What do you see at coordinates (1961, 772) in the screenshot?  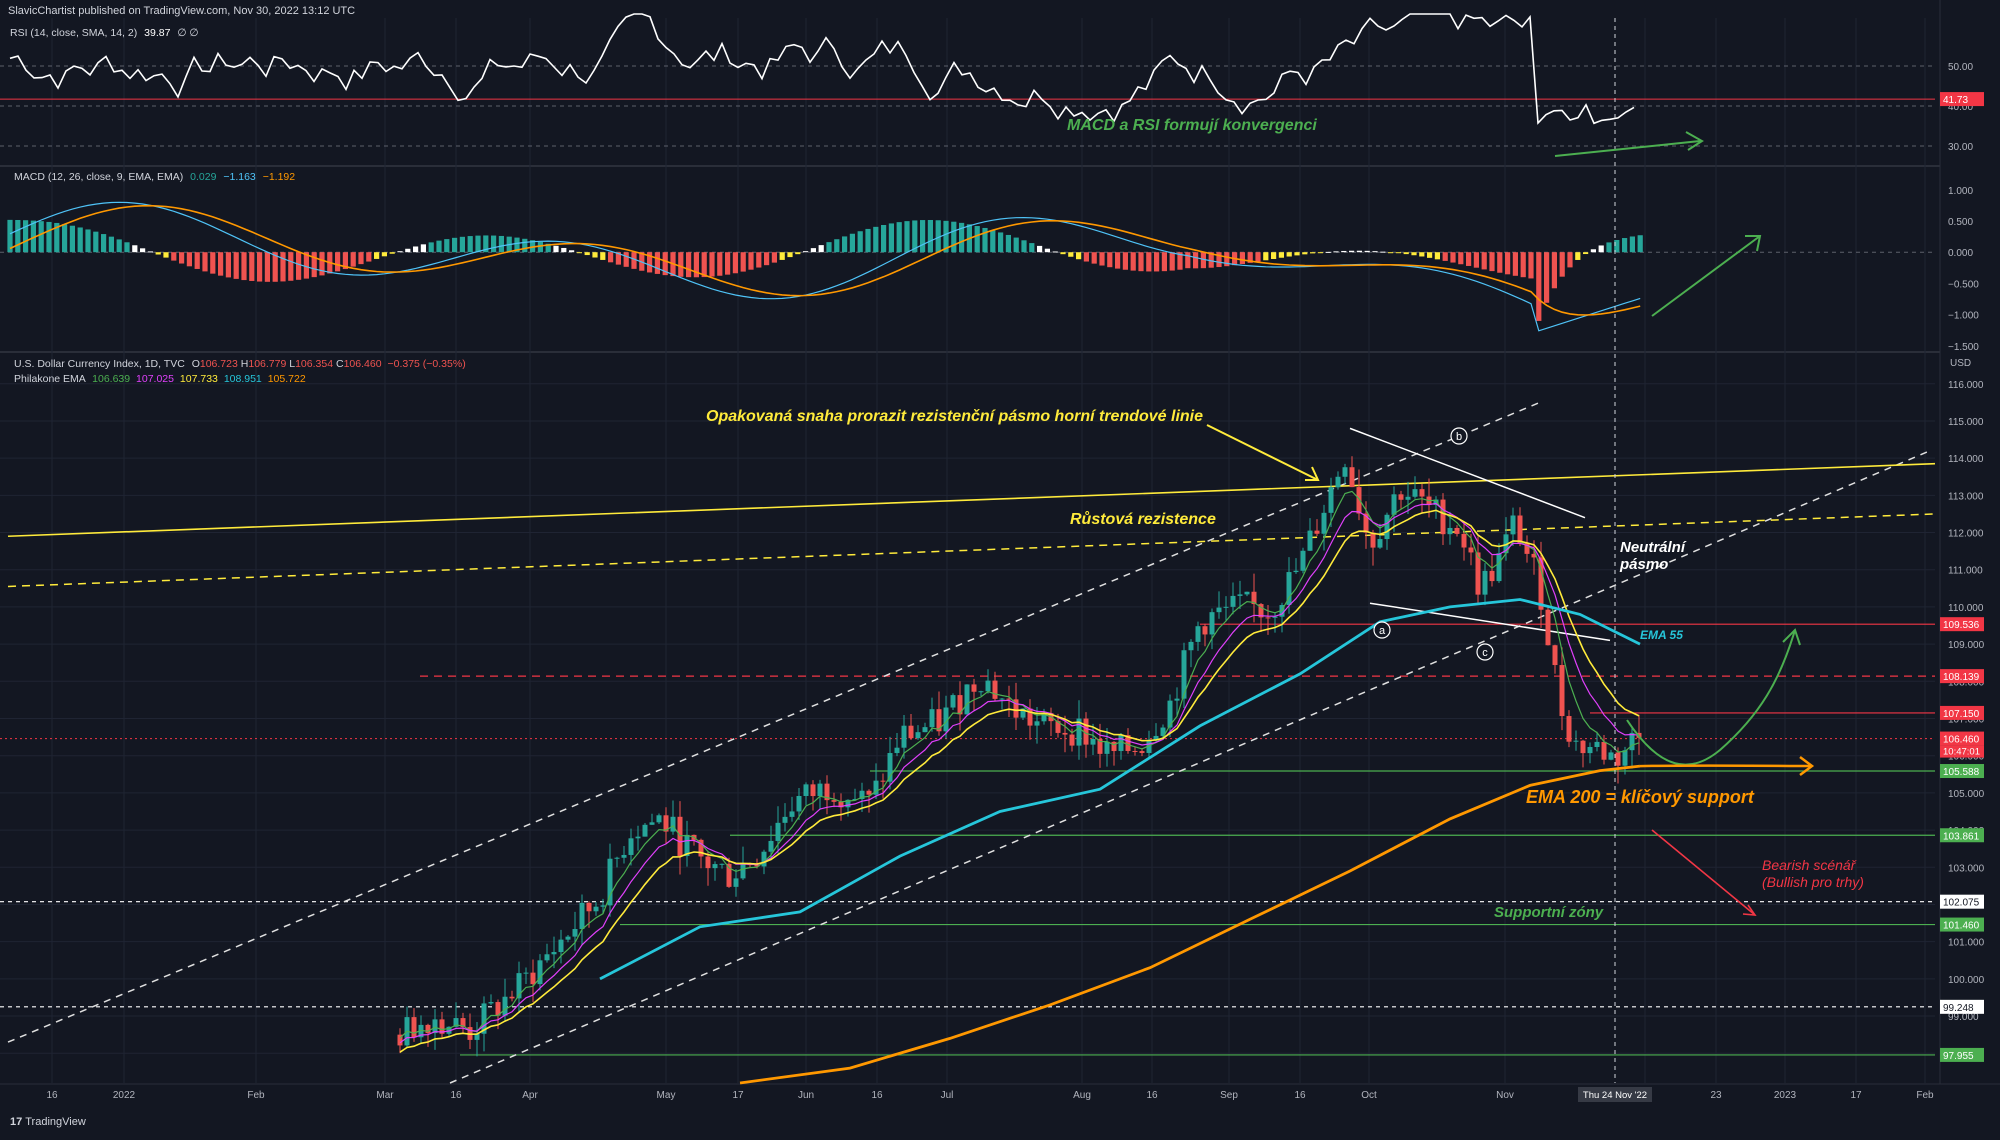 I see `price-level-badge: 105.588` at bounding box center [1961, 772].